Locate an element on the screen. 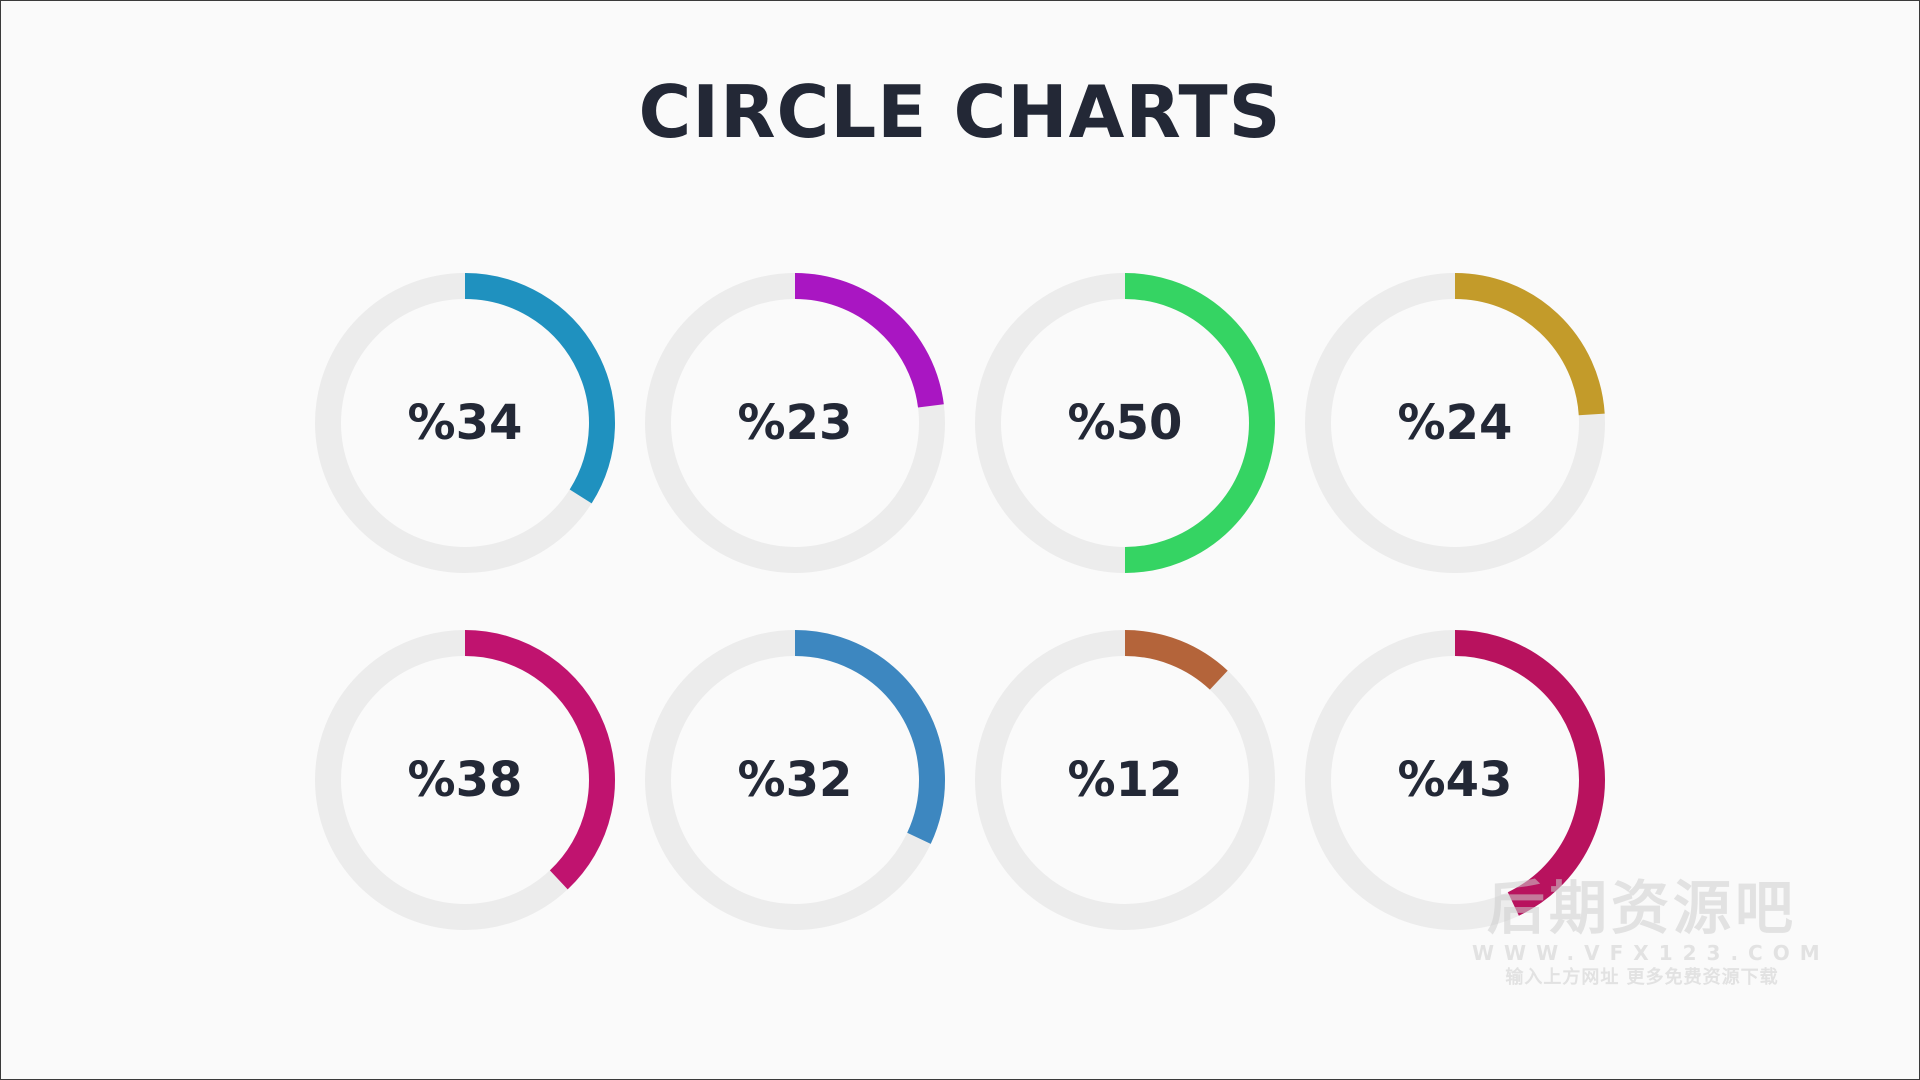 This screenshot has height=1080, width=1920. watermark: 后期资源吧 WWW.VFX123.COM 输入上方网址 更多免费资源下载 is located at coordinates (1651, 932).